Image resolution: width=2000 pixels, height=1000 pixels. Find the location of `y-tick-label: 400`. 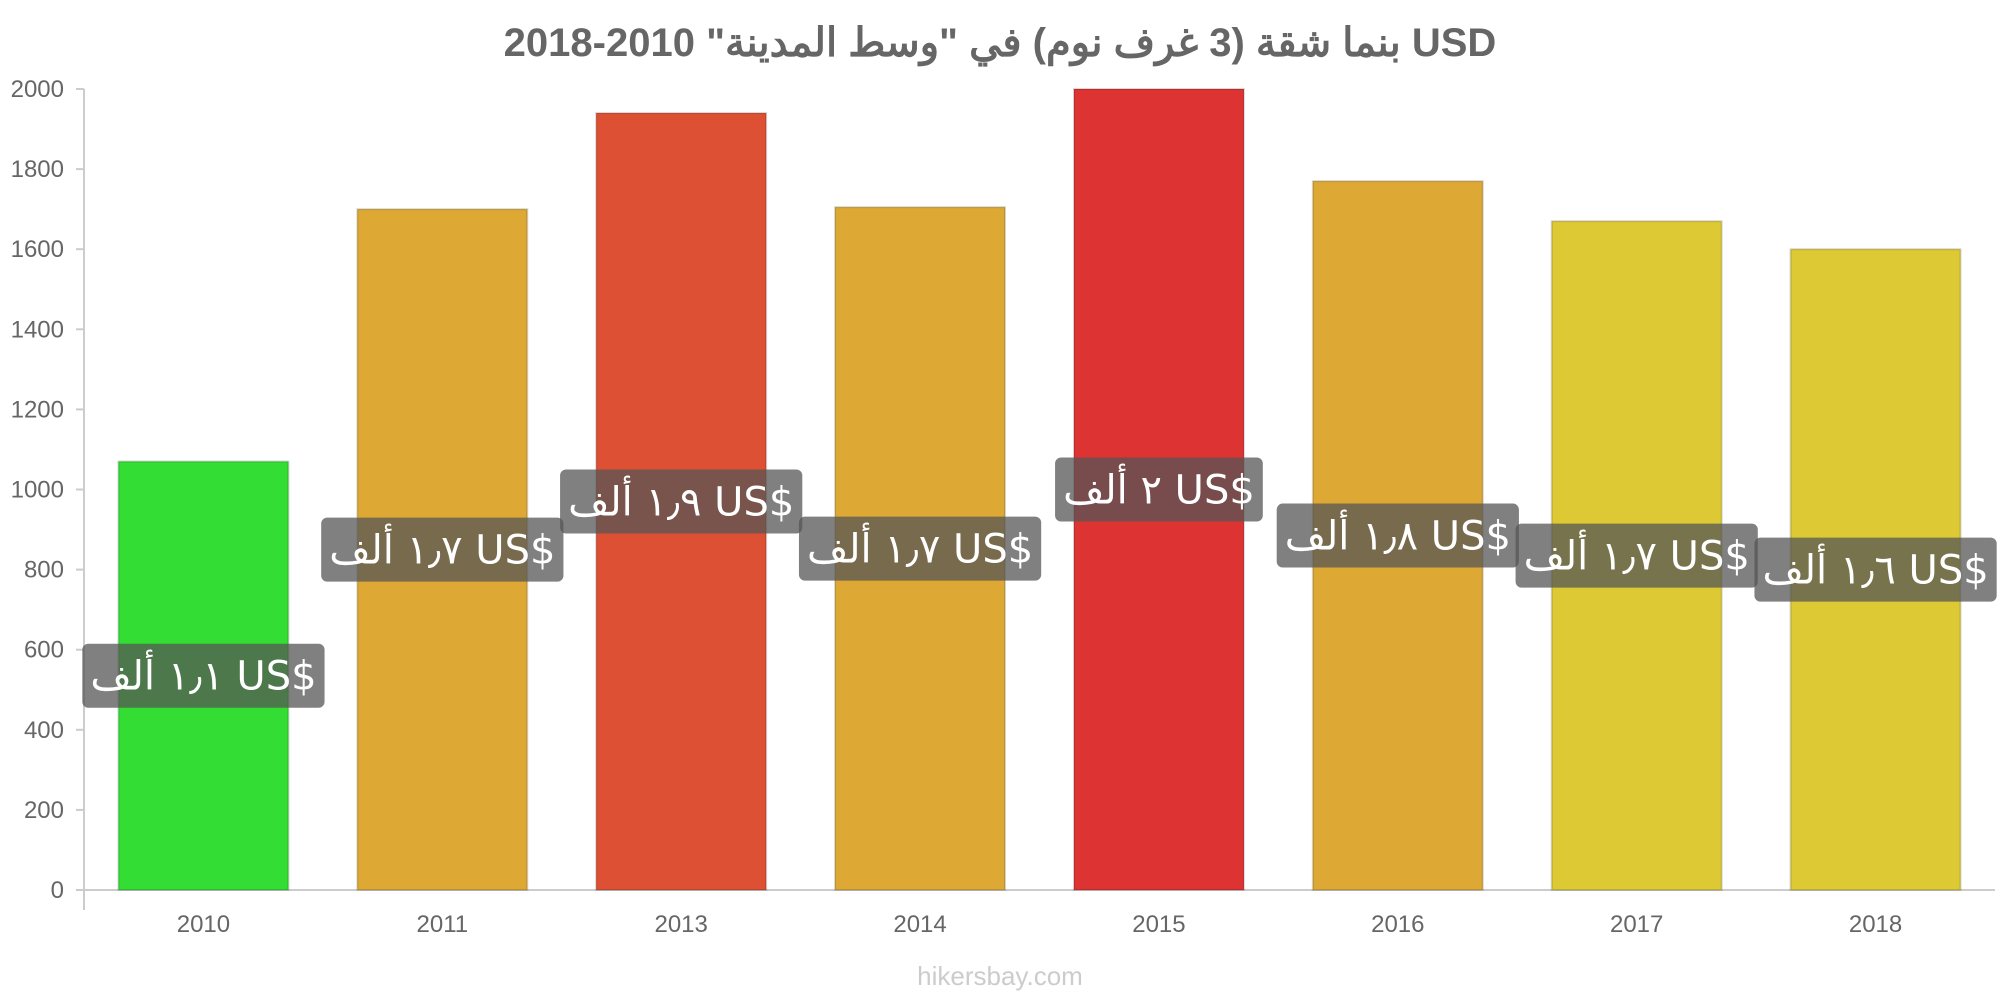

y-tick-label: 400 is located at coordinates (44, 730).